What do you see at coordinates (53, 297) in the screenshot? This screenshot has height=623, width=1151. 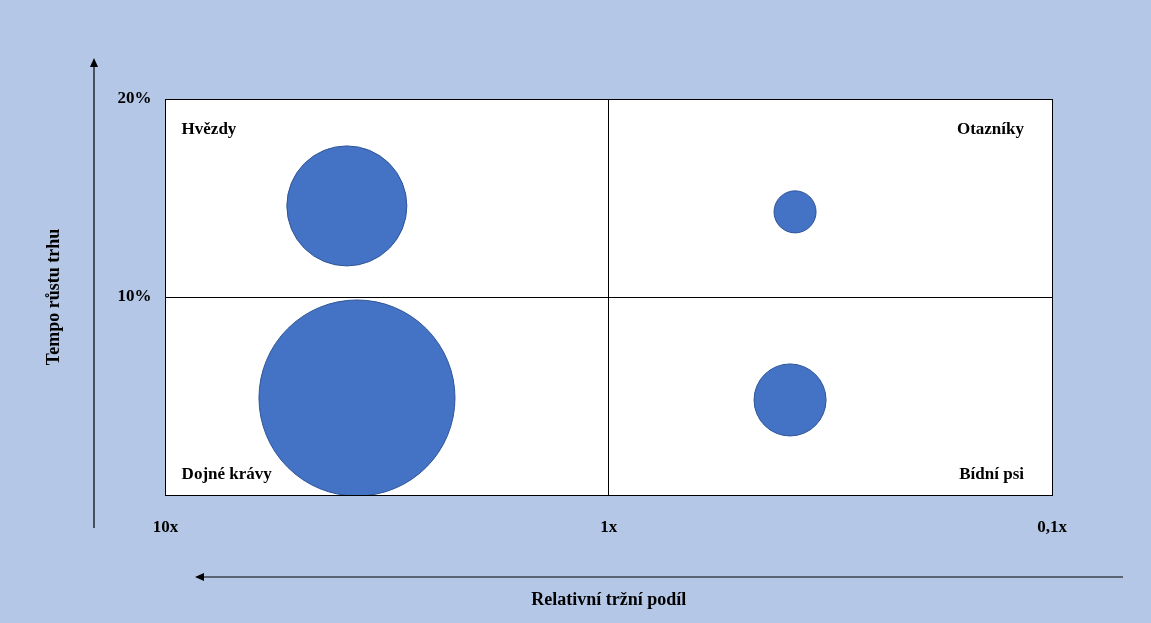 I see `y-axis-title: Tempo růstu trhu` at bounding box center [53, 297].